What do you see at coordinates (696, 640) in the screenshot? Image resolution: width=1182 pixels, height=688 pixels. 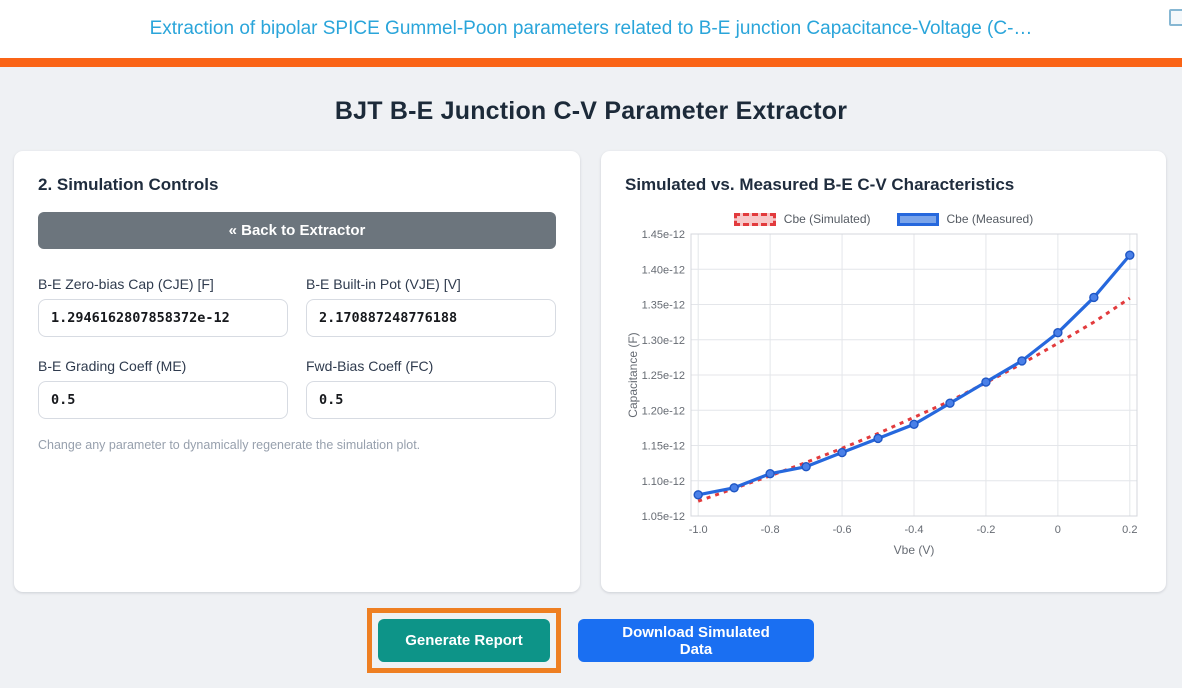 I see `download-simulated-data-button: Download Simulated Data` at bounding box center [696, 640].